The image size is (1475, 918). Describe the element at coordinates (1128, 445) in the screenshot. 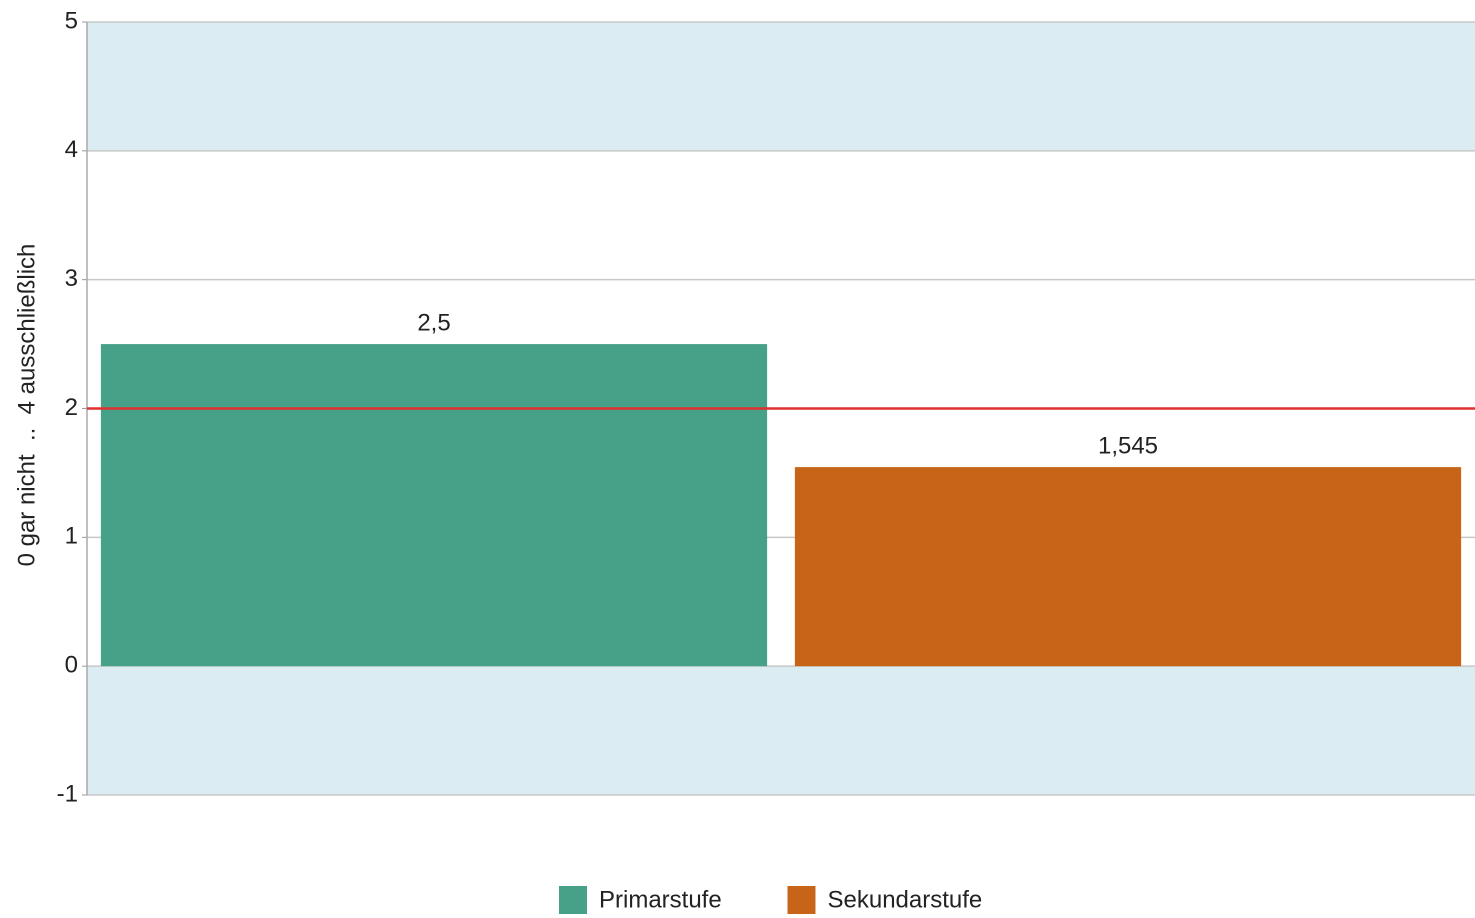

I see `data-label: 1,545` at that location.